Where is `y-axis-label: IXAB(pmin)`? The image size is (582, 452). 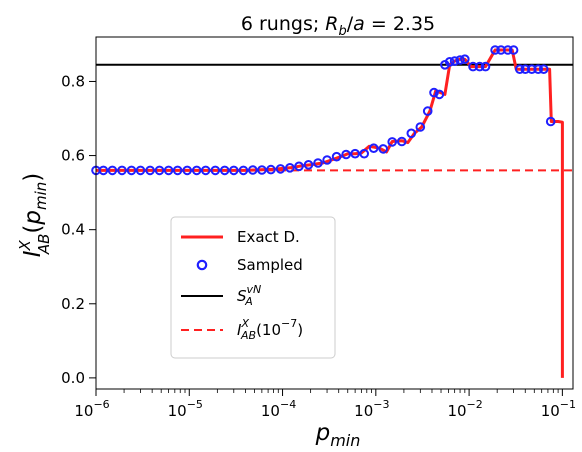
y-axis-label: IXAB(pmin) is located at coordinates (34, 215).